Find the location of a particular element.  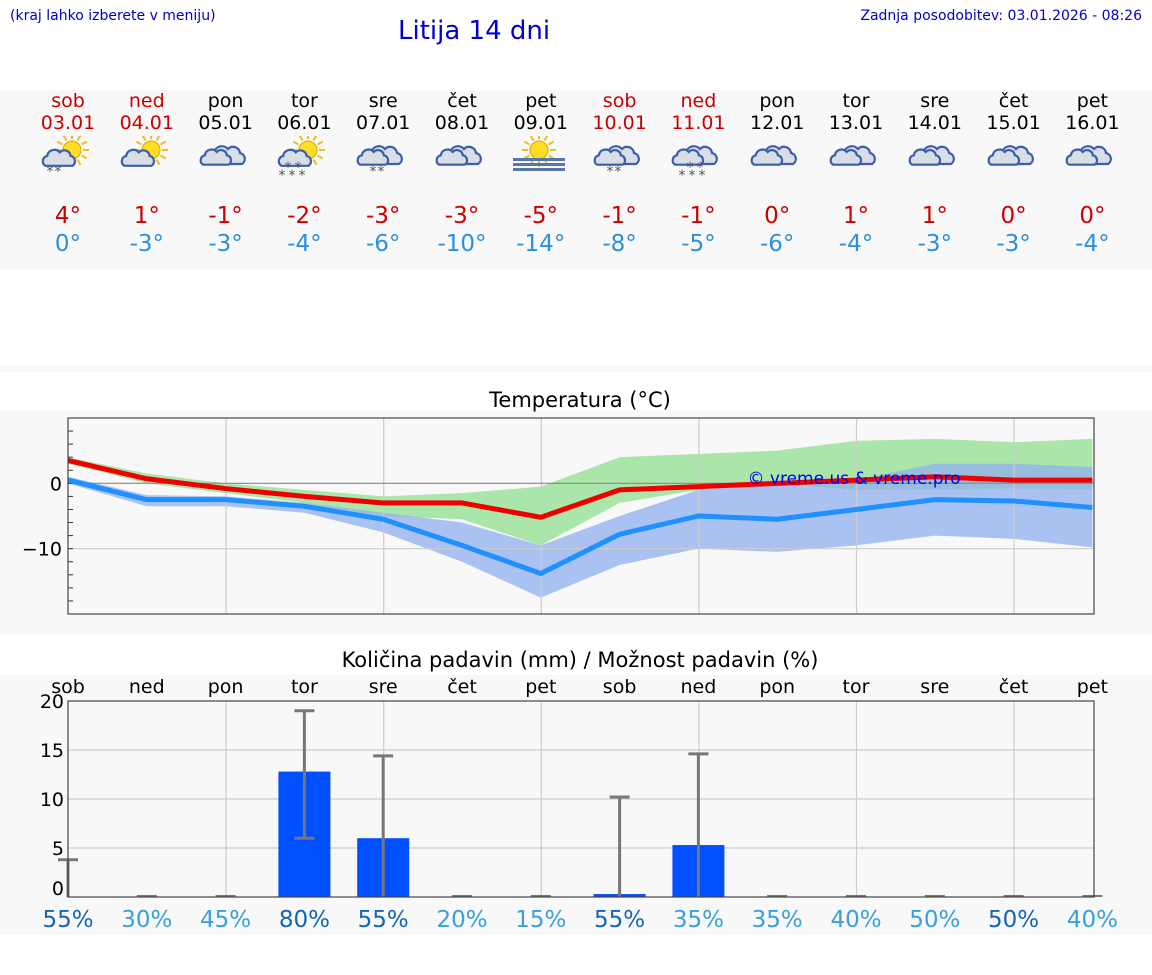

cloud-snow-icon: * ** * * is located at coordinates (695, 164).